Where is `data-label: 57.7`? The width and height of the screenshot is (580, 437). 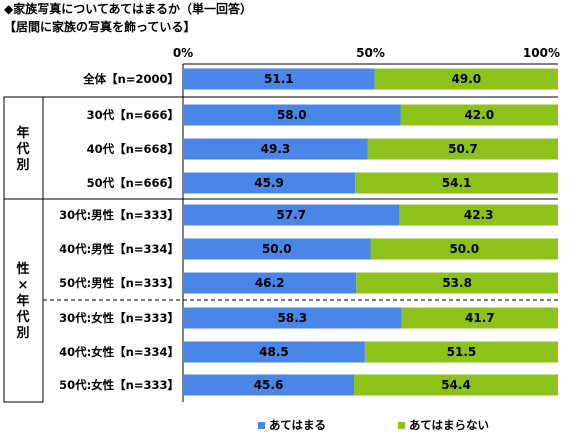 data-label: 57.7 is located at coordinates (291, 215).